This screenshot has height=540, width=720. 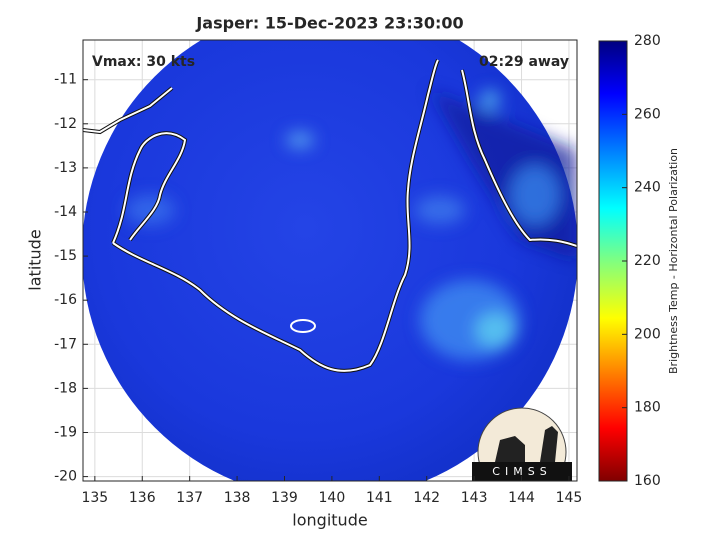 What do you see at coordinates (329, 520) in the screenshot?
I see `x-axis-label: longitude` at bounding box center [329, 520].